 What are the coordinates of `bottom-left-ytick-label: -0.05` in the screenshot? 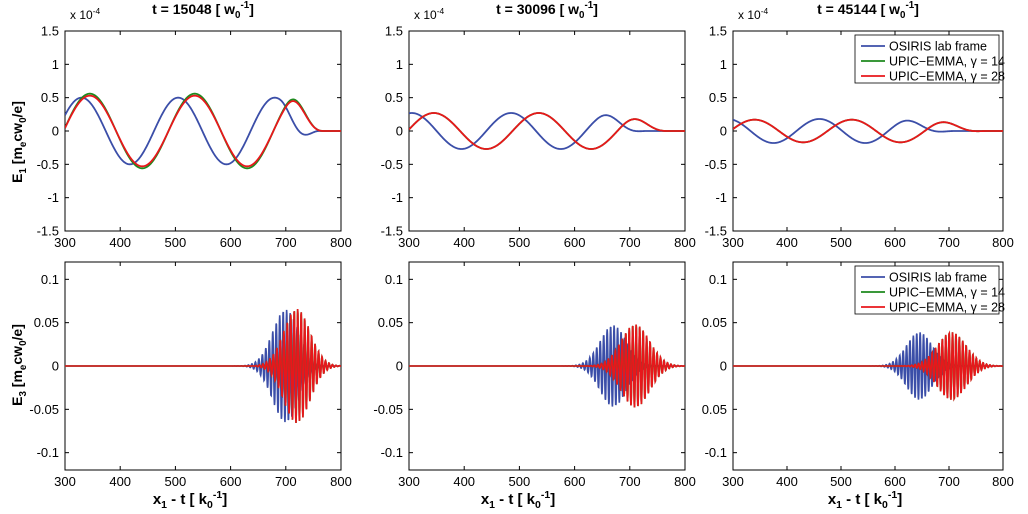 It's located at (44, 409).